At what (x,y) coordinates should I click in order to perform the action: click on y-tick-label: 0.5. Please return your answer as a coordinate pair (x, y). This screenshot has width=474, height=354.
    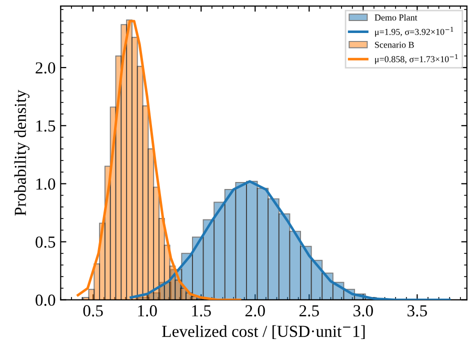
    Looking at the image, I should click on (46, 242).